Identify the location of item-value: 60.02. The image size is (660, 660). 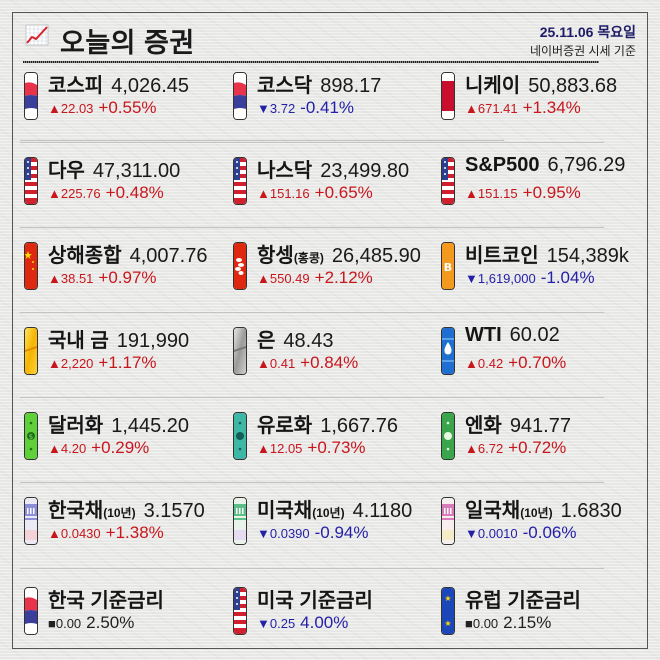
(534, 335).